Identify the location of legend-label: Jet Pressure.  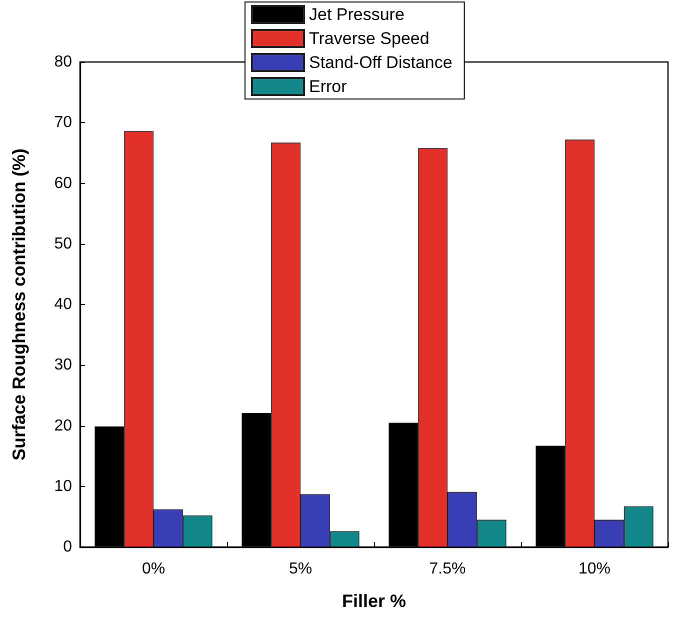
(356, 14).